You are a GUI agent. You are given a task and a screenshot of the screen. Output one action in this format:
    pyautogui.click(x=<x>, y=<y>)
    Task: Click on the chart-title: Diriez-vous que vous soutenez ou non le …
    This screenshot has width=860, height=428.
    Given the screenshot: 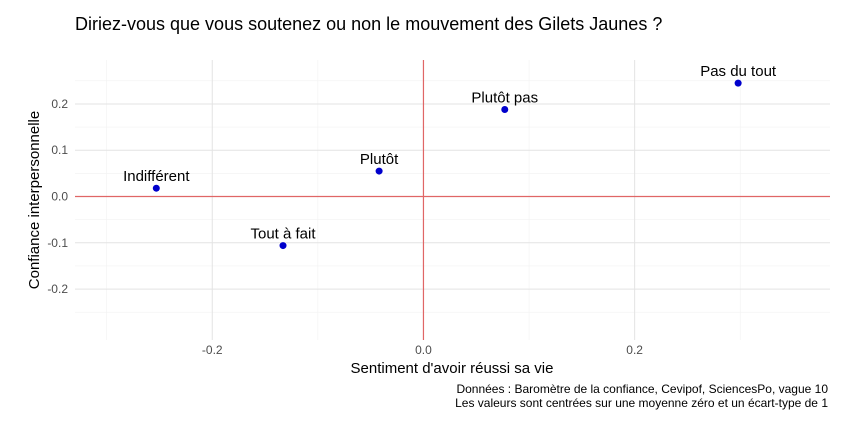 What is the action you would take?
    pyautogui.click(x=368, y=24)
    